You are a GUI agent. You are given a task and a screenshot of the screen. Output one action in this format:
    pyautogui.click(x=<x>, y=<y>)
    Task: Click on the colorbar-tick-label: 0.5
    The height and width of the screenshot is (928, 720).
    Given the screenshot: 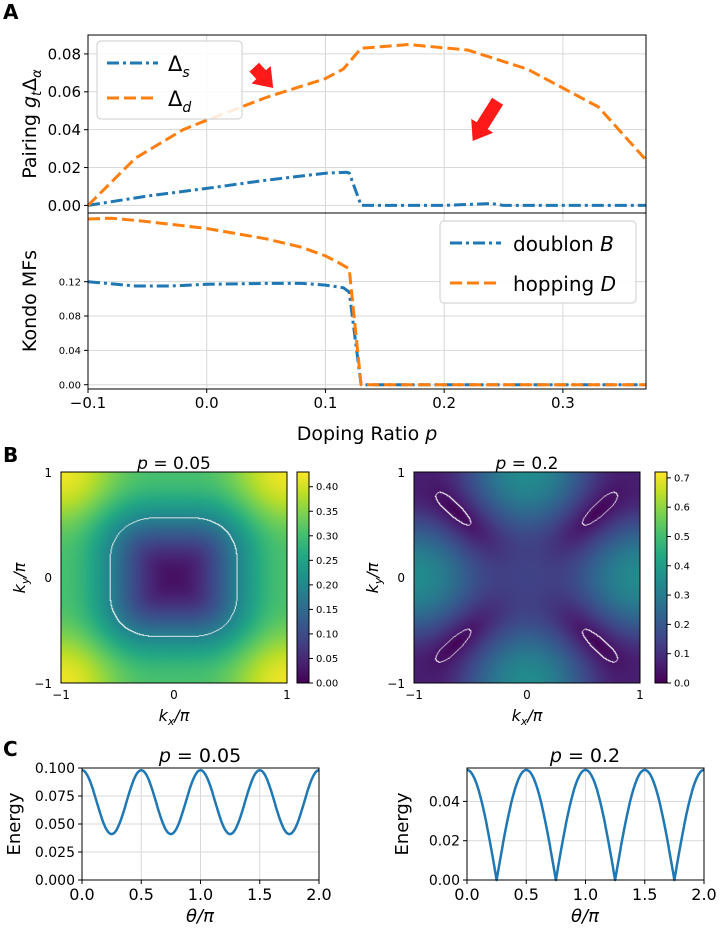 What is the action you would take?
    pyautogui.click(x=682, y=537)
    